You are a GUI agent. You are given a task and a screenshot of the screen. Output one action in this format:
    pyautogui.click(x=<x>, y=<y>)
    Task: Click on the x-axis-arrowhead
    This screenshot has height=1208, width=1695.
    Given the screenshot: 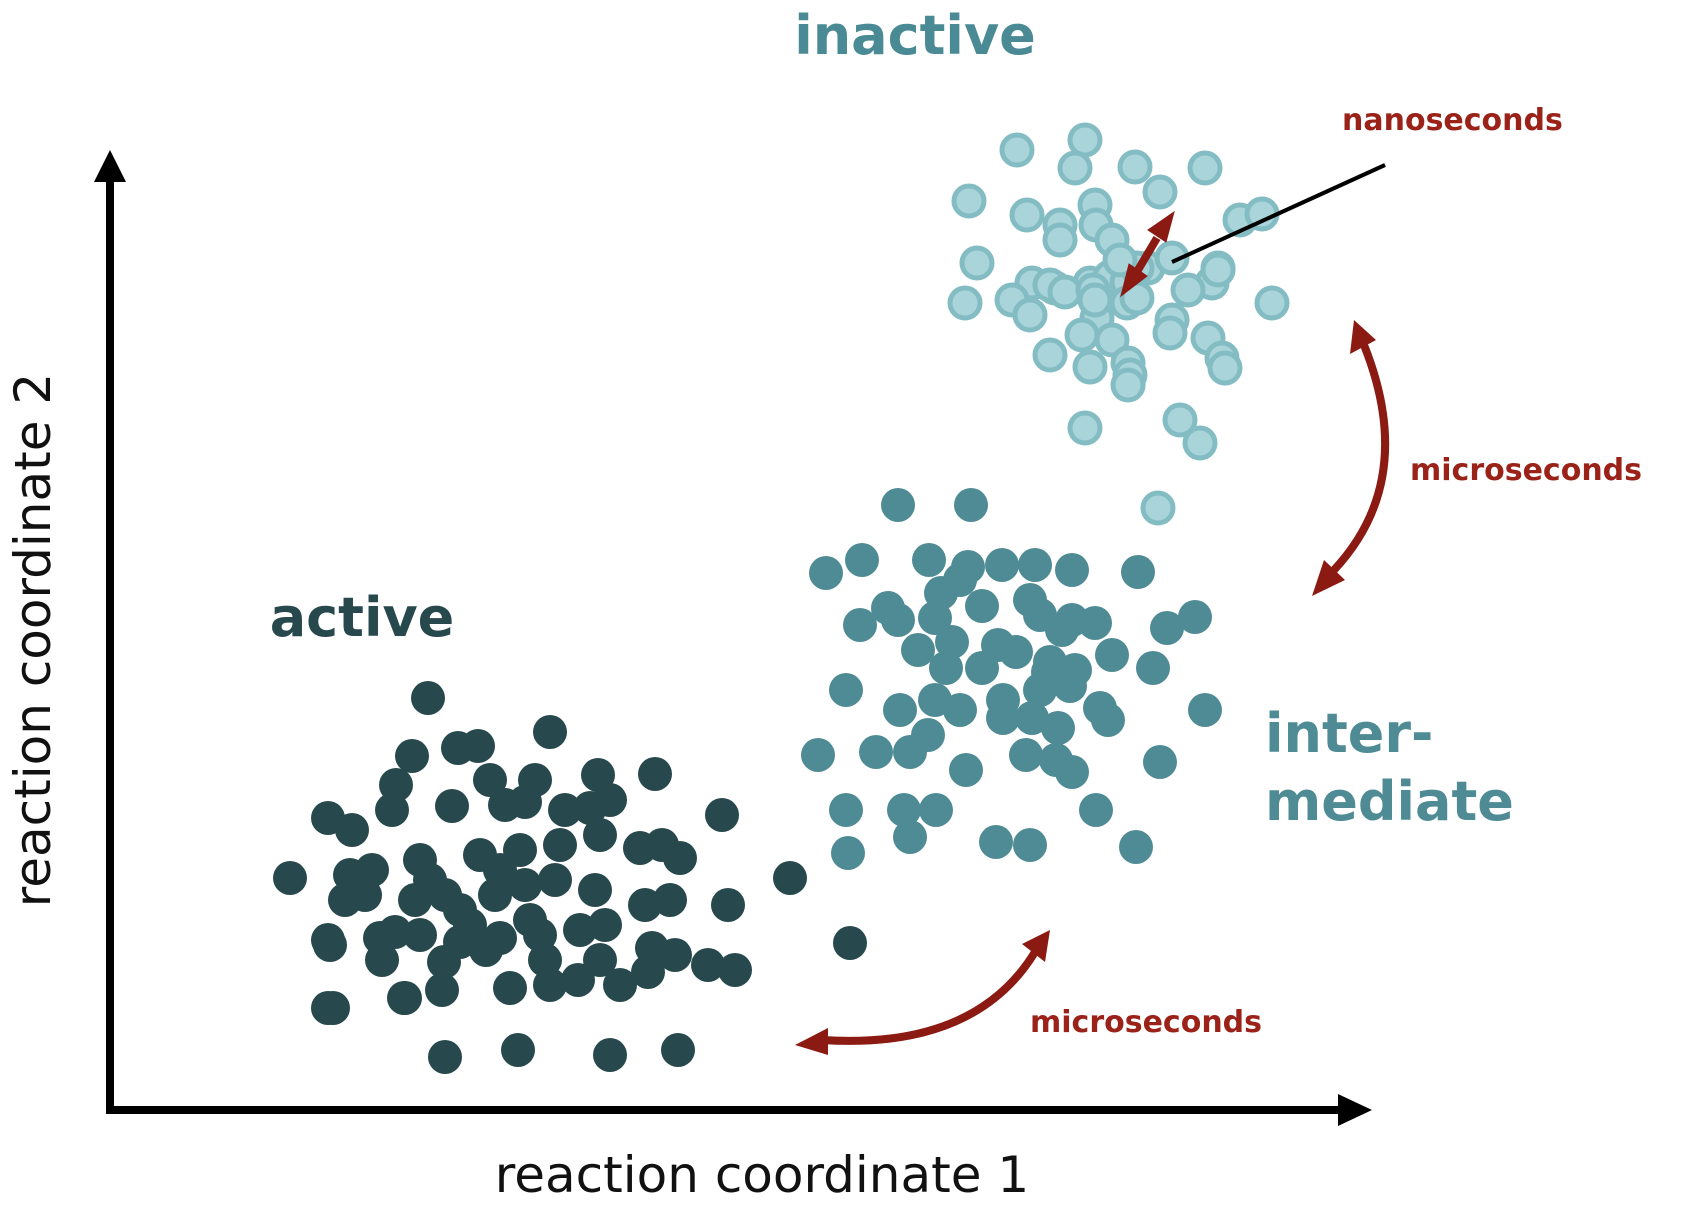 What is the action you would take?
    pyautogui.click(x=1355, y=1110)
    